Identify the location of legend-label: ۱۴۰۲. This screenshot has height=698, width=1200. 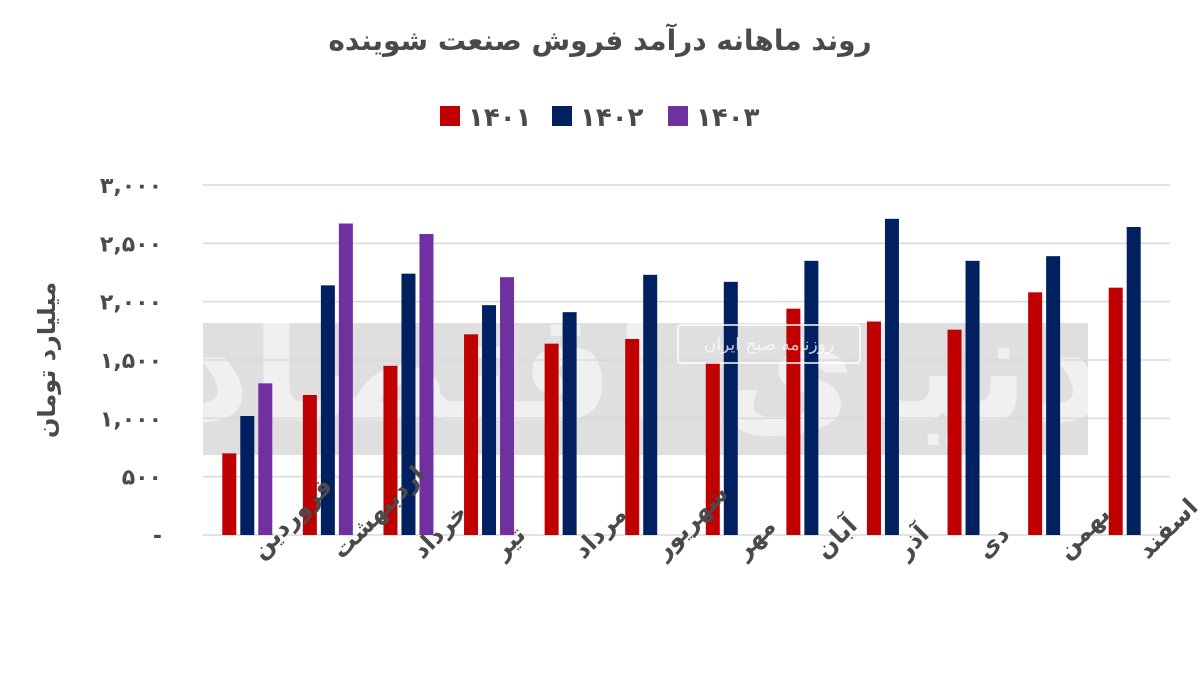
(612, 118).